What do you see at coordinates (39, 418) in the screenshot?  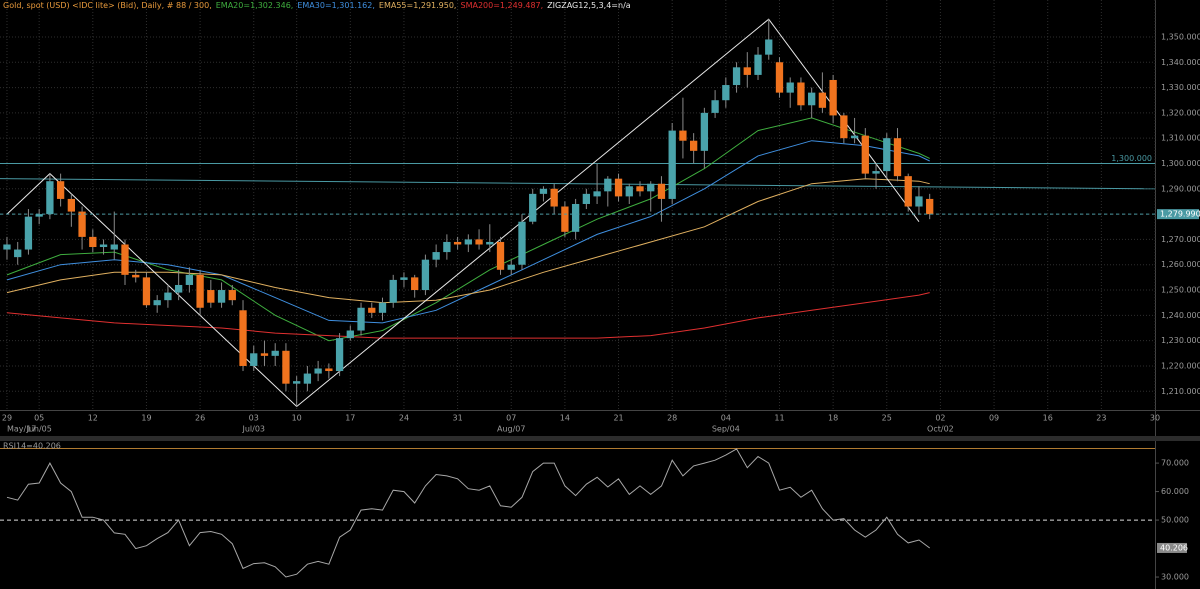 I see `x-tick-label: 05` at bounding box center [39, 418].